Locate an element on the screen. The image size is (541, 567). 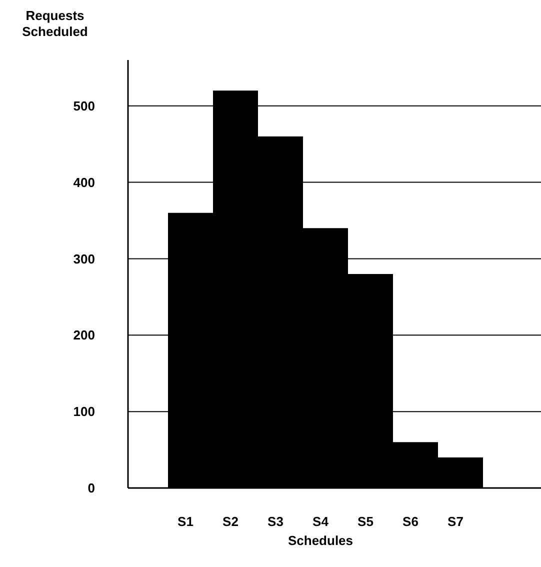
y-tick-label: 200 is located at coordinates (84, 335).